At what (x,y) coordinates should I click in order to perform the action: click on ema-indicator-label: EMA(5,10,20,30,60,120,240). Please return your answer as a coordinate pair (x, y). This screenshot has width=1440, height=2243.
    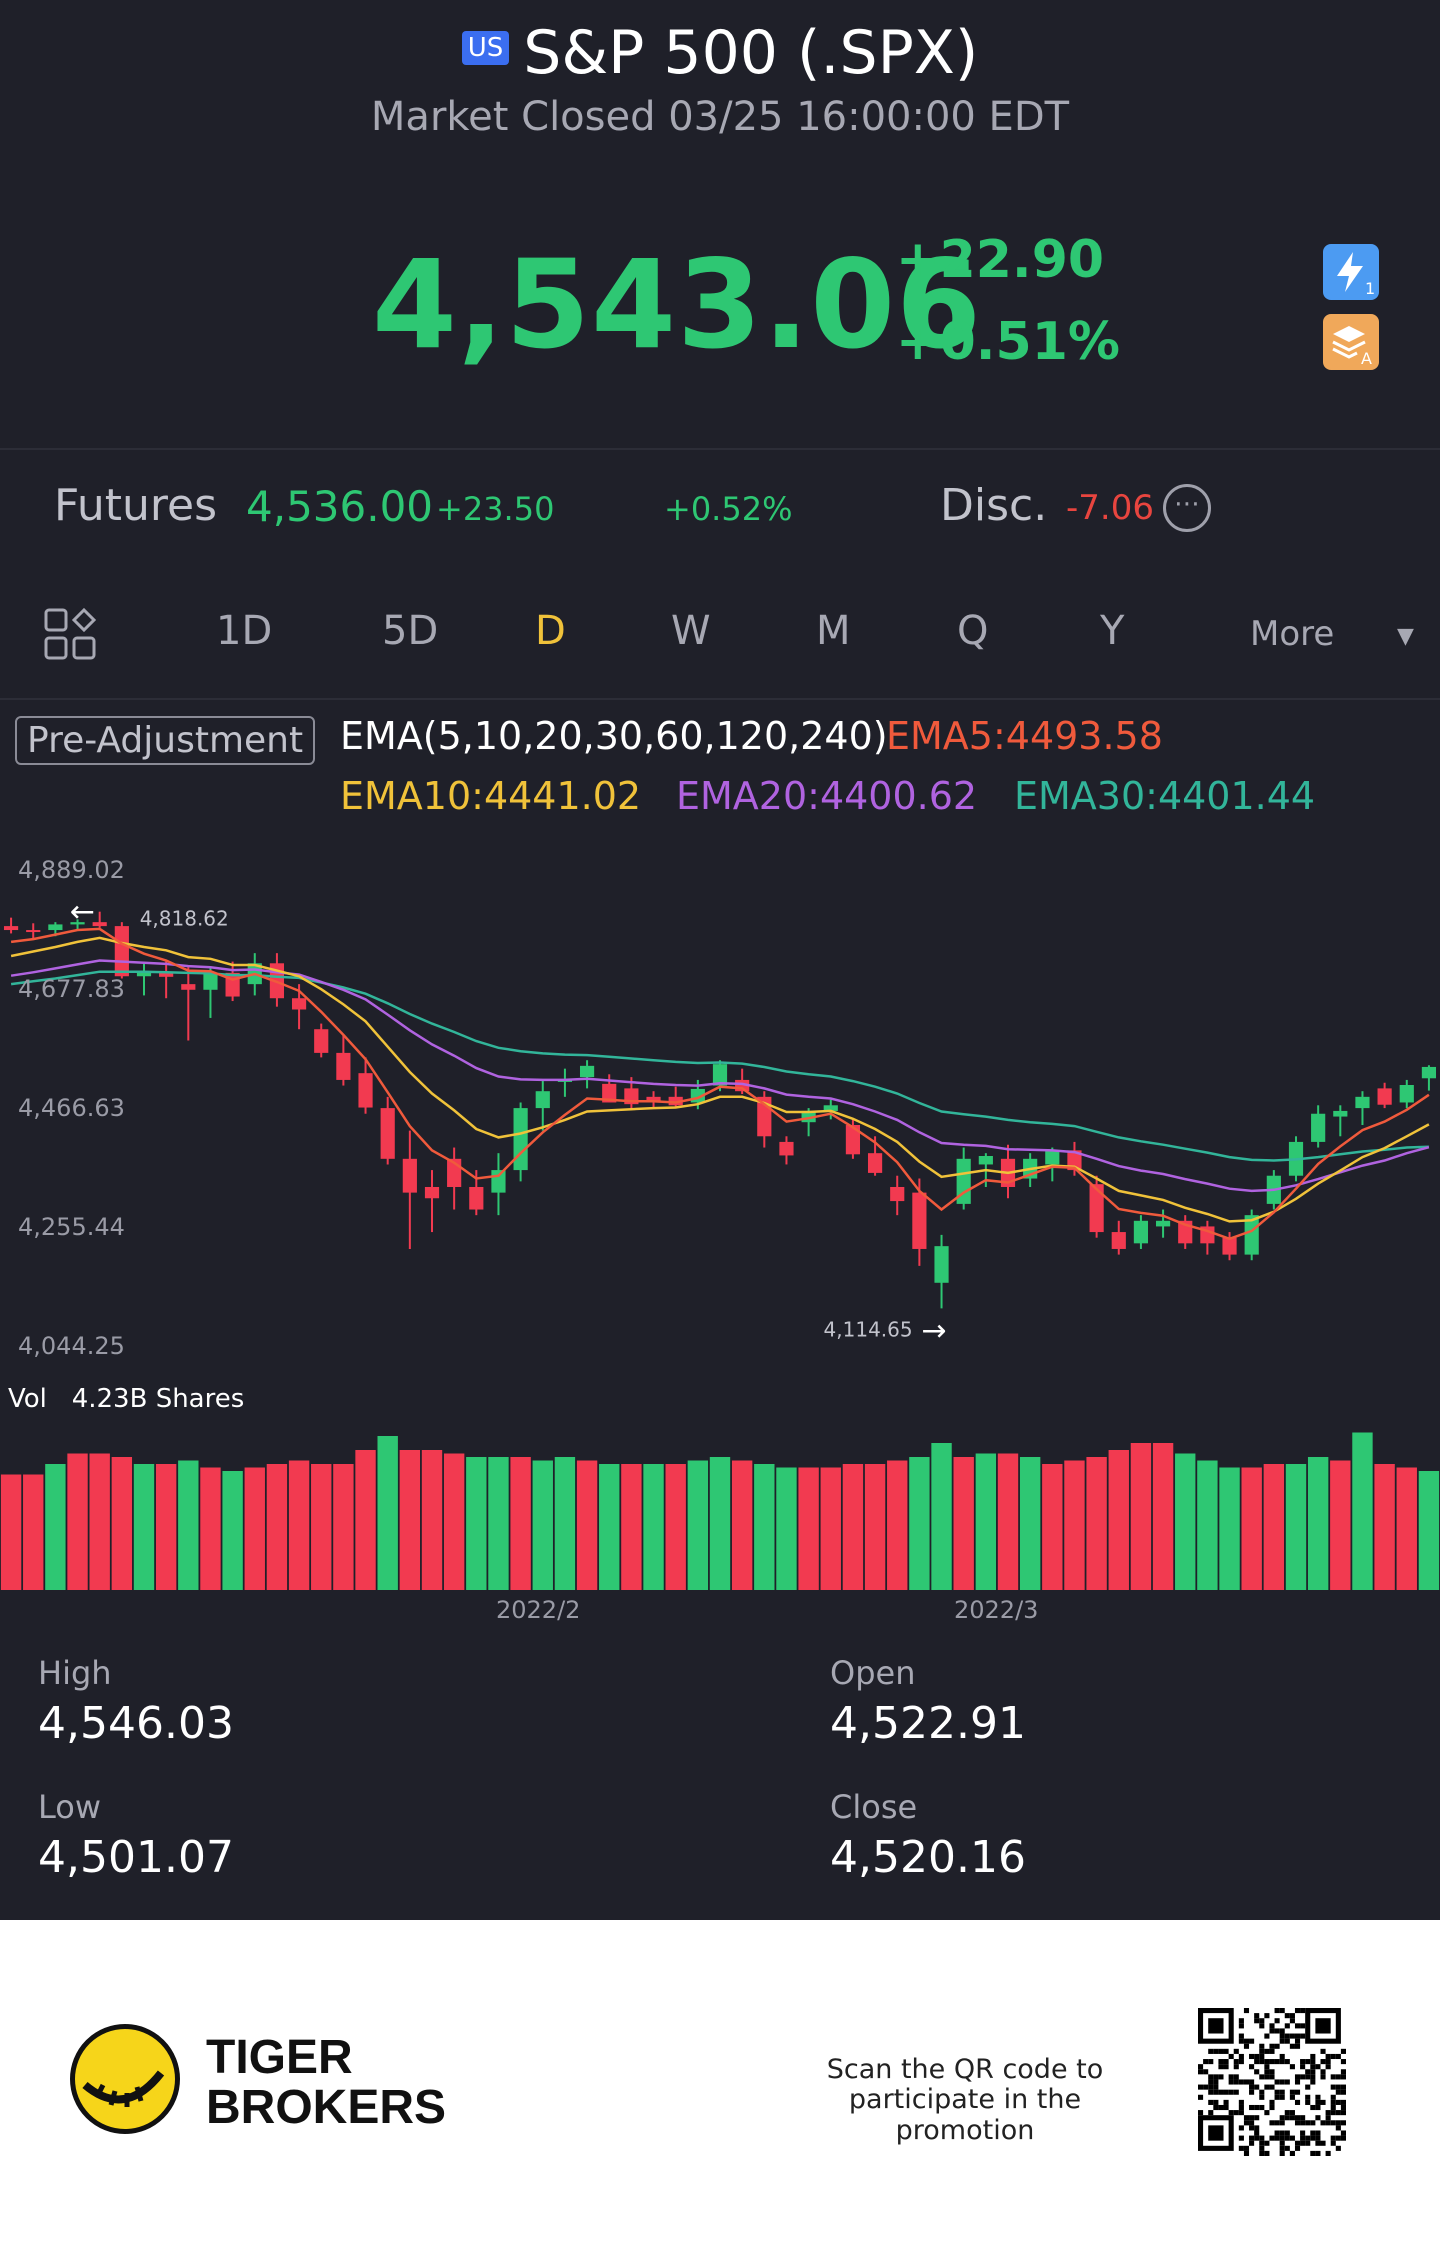
    Looking at the image, I should click on (614, 736).